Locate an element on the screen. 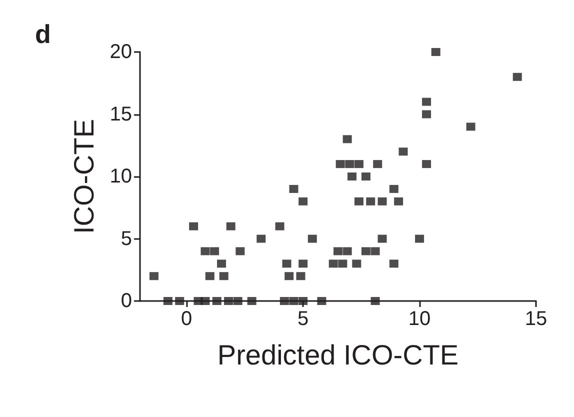 The height and width of the screenshot is (417, 574). x-tick-label: 10 is located at coordinates (419, 319).